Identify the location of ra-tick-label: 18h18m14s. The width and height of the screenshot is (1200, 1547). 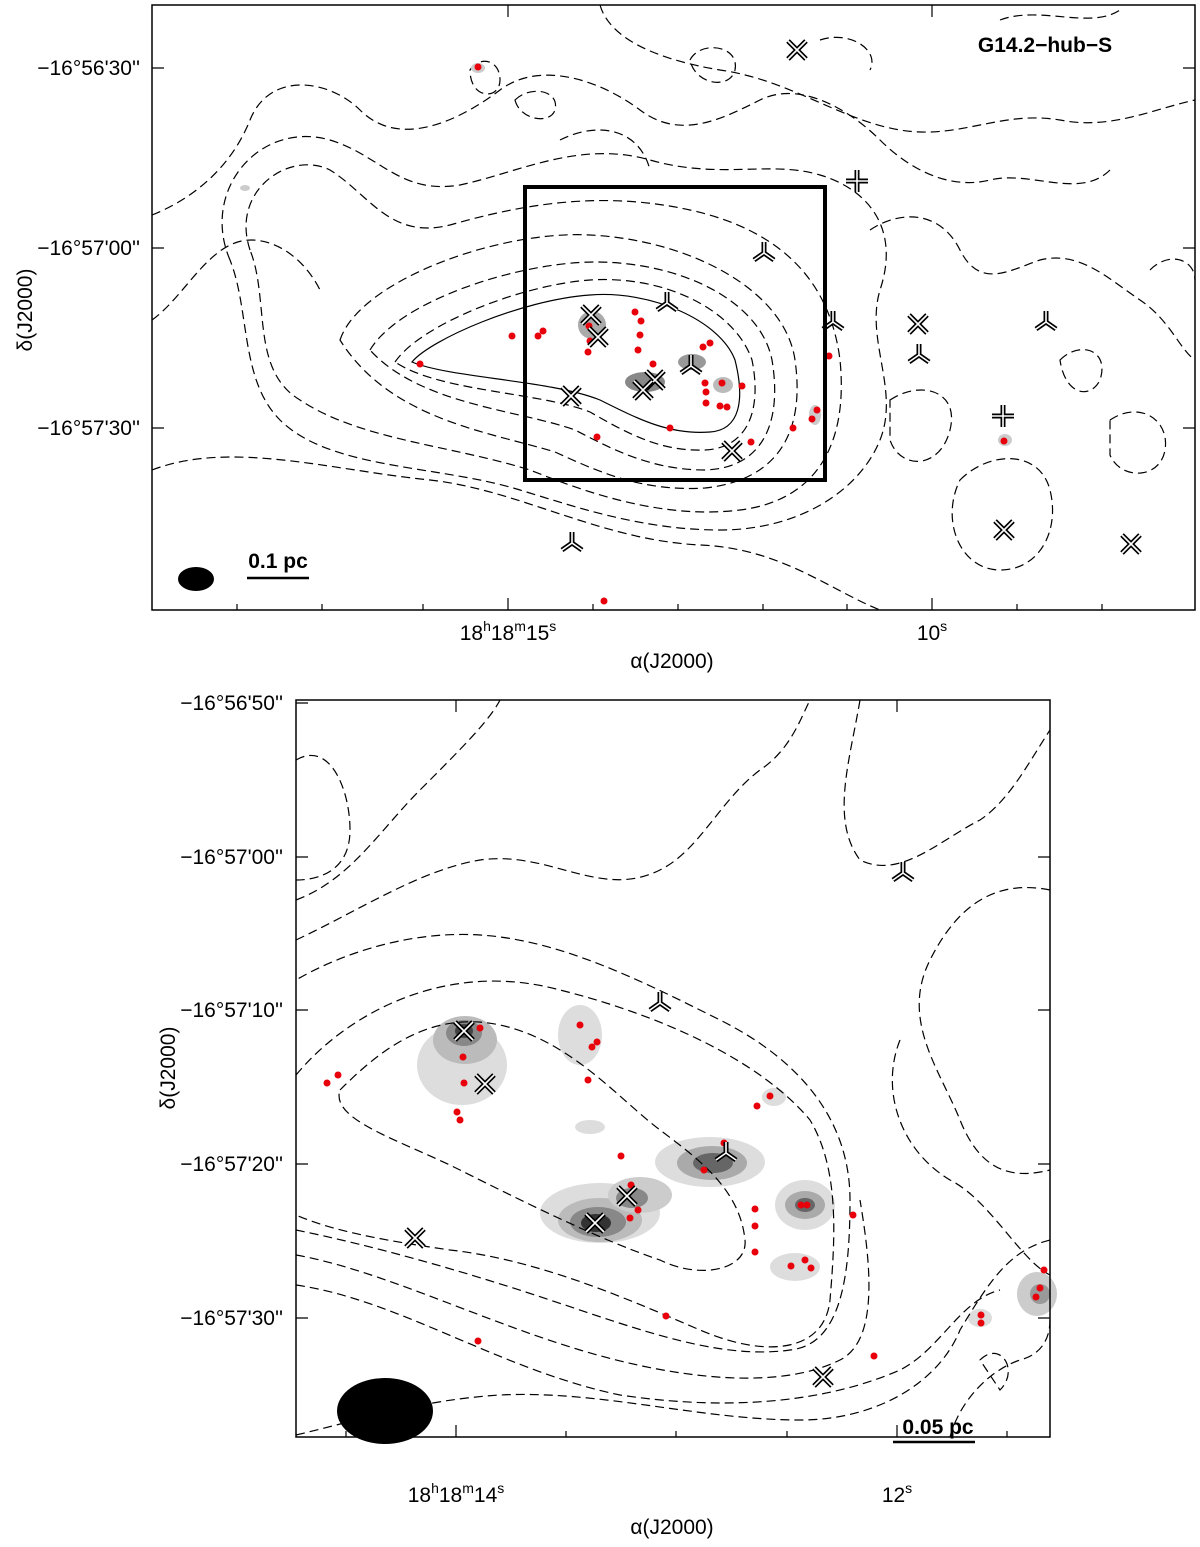
(456, 1493).